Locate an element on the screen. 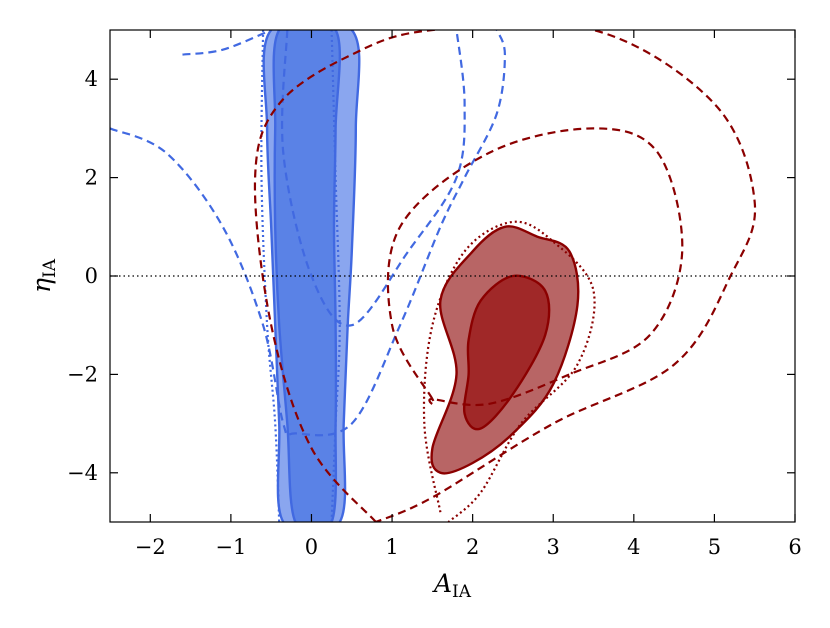  series-4-dotted-contours is located at coordinates (509, 371).